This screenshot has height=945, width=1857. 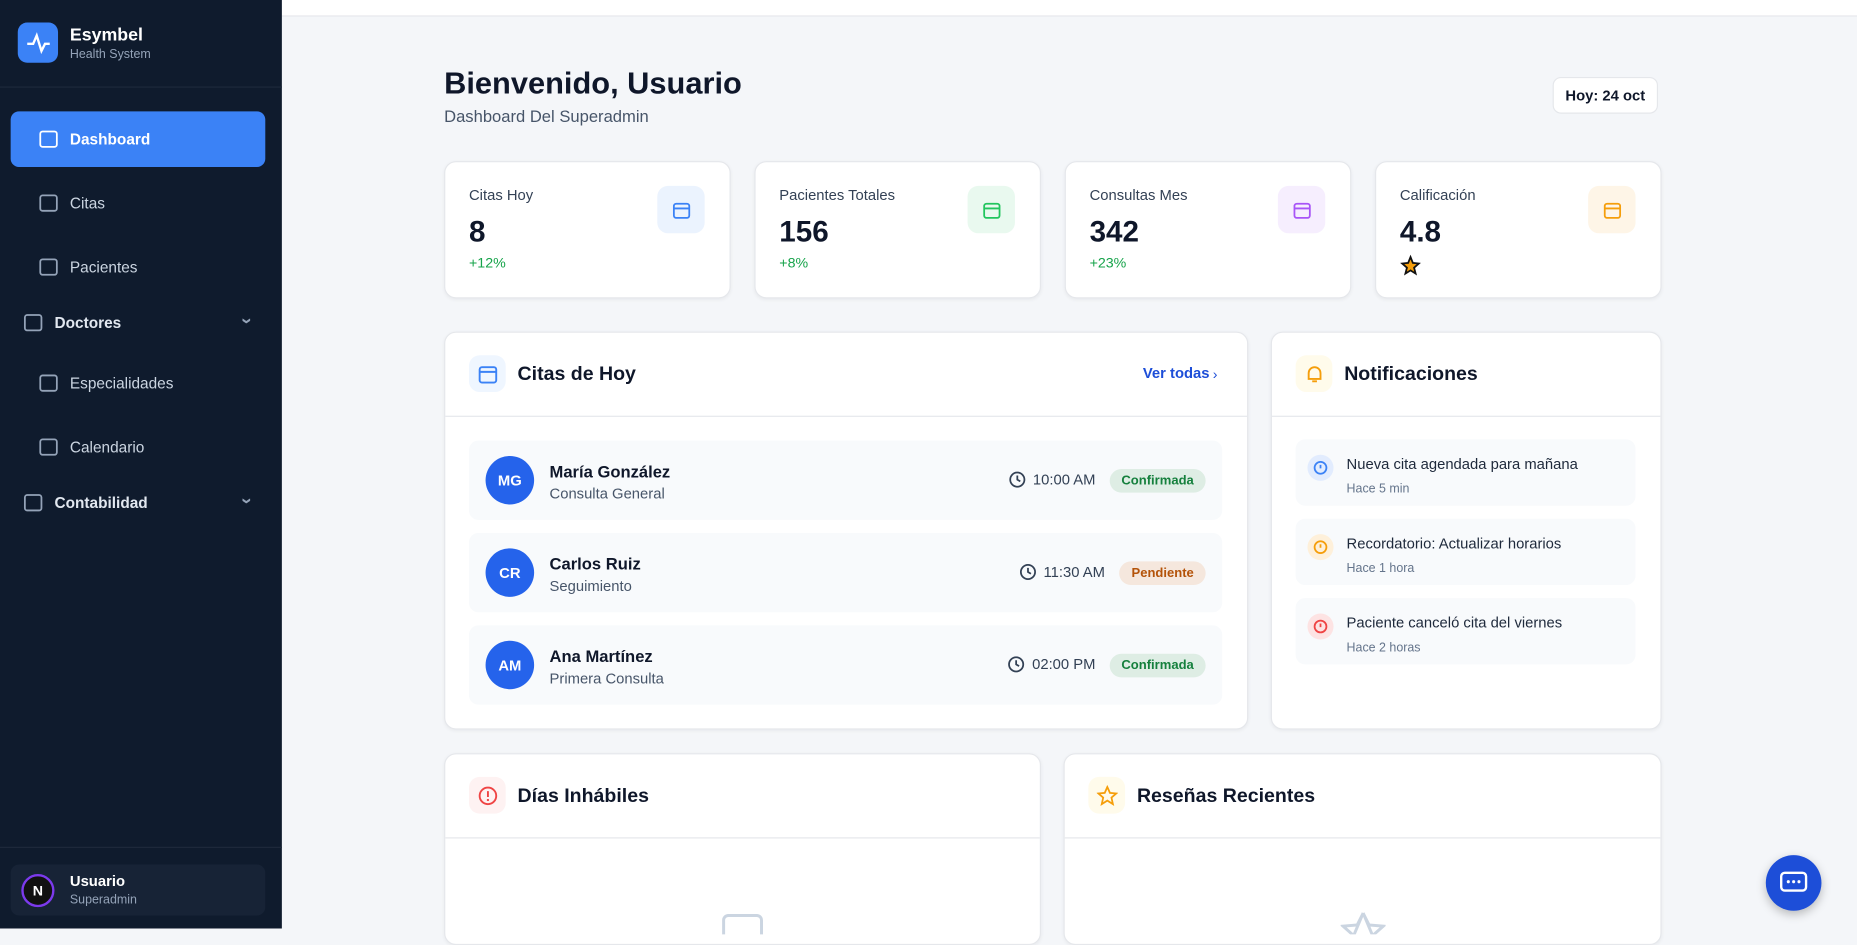 I want to click on stat-label: Citas Hoy, so click(x=501, y=195).